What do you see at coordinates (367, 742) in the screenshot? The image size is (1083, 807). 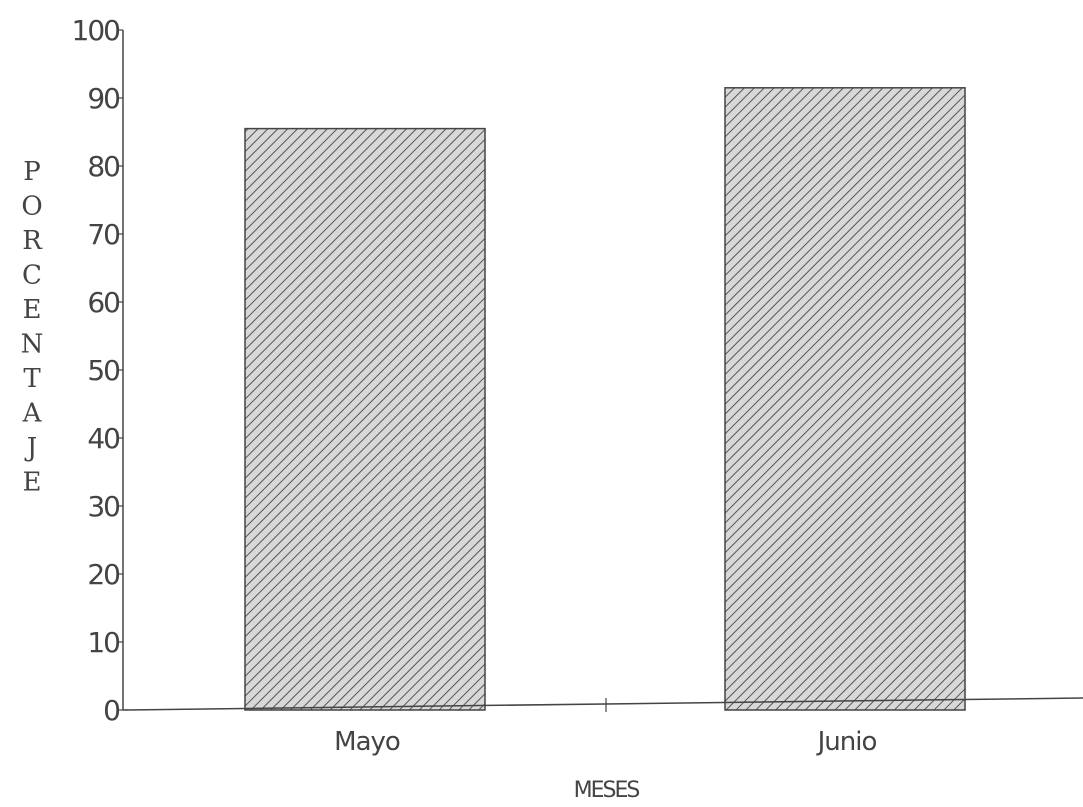 I see `x-tick-label: Mayo` at bounding box center [367, 742].